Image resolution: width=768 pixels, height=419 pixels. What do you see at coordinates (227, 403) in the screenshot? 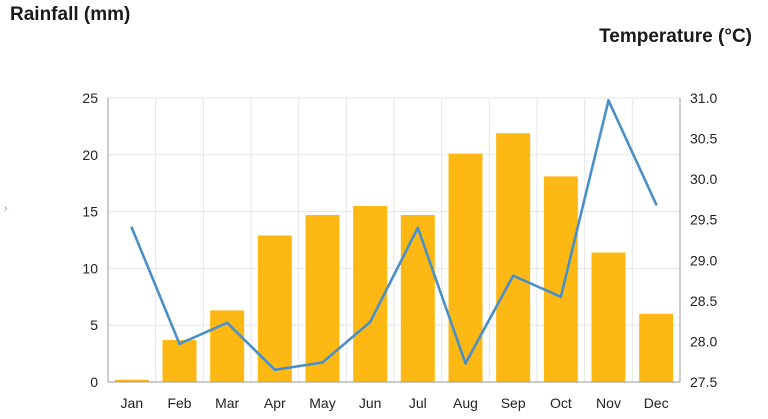
I see `x-tick-label-mar: Mar` at bounding box center [227, 403].